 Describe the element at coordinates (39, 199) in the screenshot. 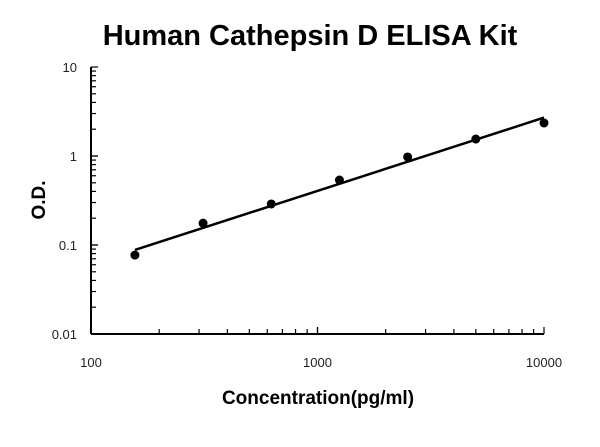

I see `y-axis-title: O.D.` at that location.